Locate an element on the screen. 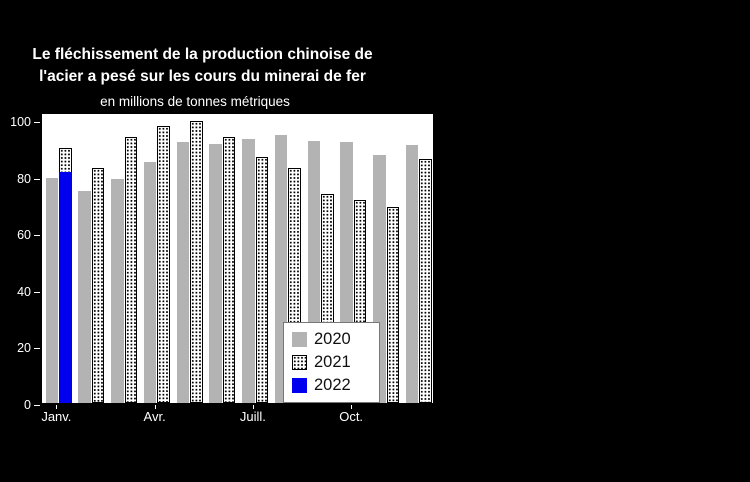 The image size is (750, 482). legend-label-2020: 2020 is located at coordinates (332, 339).